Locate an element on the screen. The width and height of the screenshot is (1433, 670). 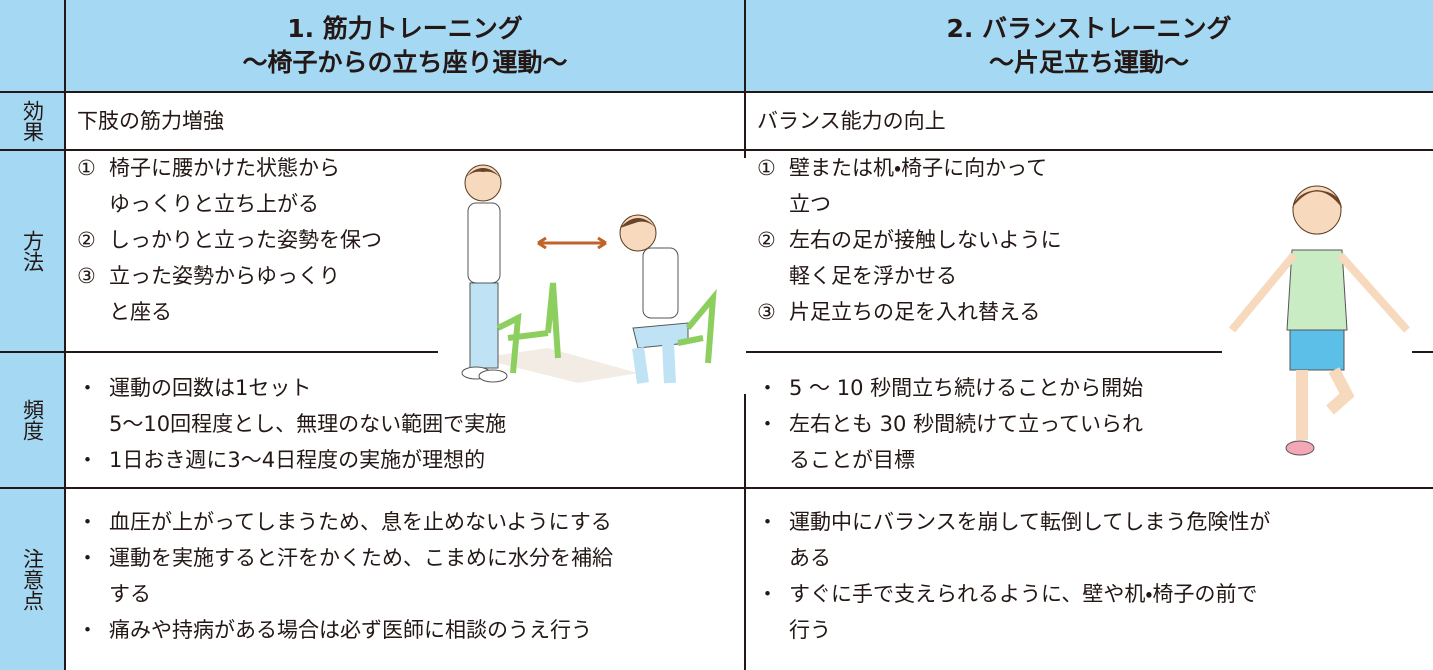
row-label-text: 頻度 is located at coordinates (32, 420).